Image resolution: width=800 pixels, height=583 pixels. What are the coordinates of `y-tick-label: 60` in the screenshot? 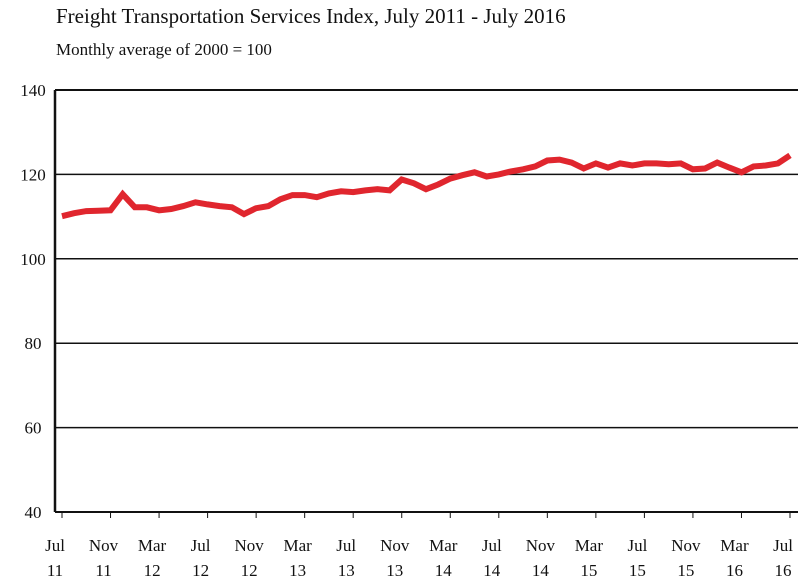 It's located at (33, 428).